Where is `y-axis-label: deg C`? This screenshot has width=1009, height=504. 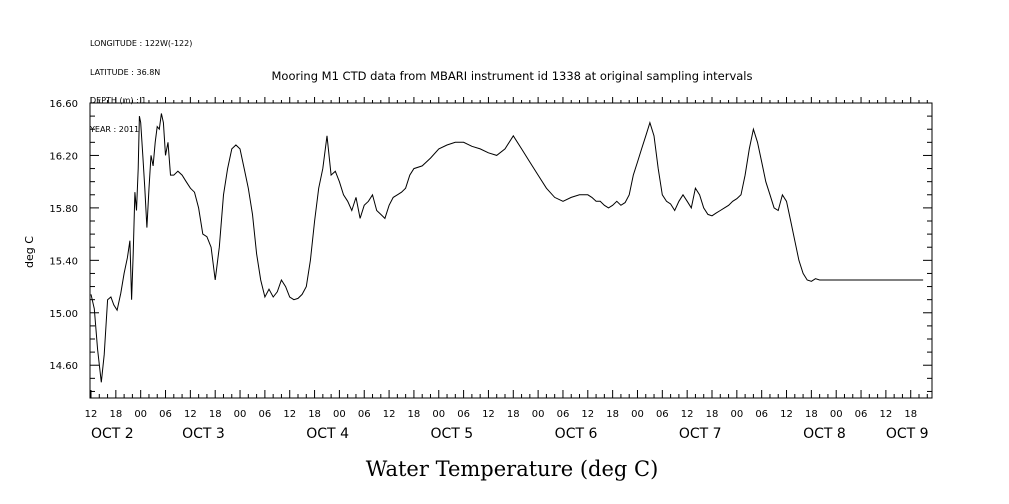
y-axis-label: deg C is located at coordinates (29, 252).